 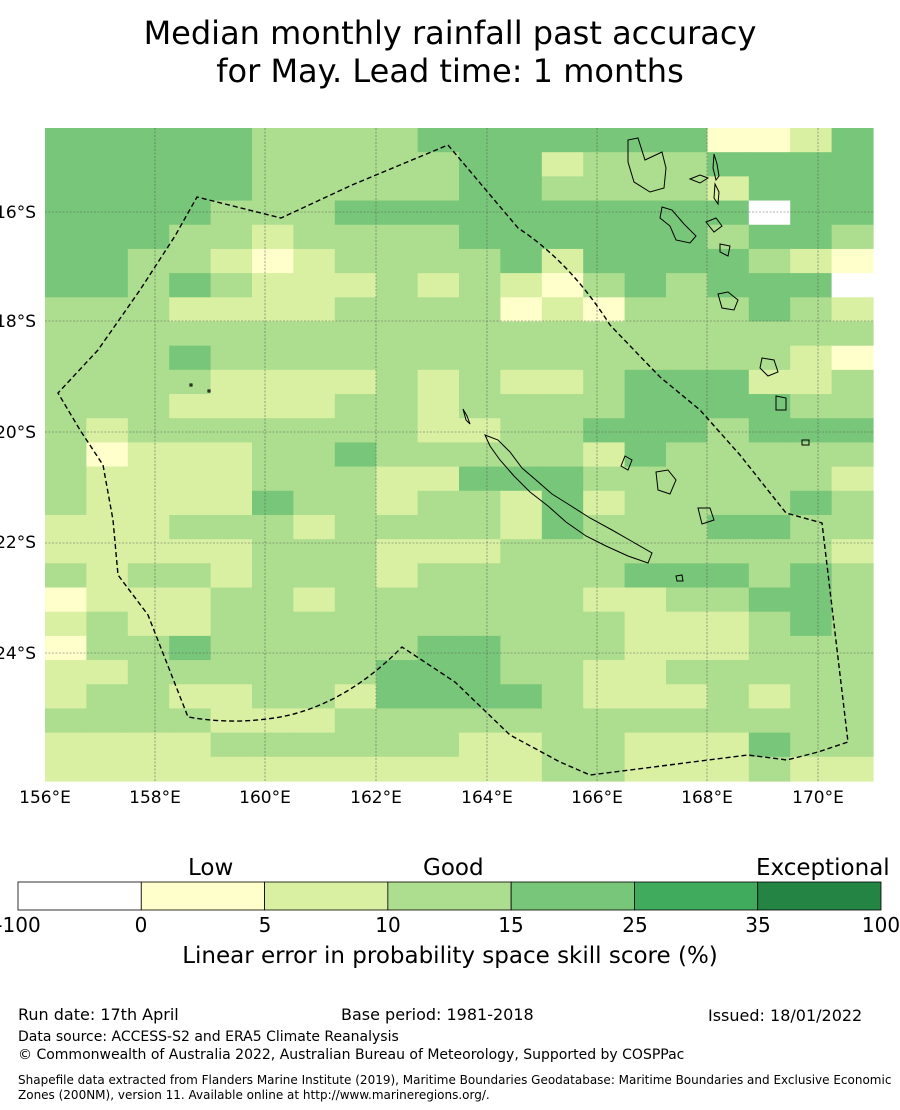 I want to click on title-line-1: Median monthly rainfall past accuracy, so click(x=450, y=33).